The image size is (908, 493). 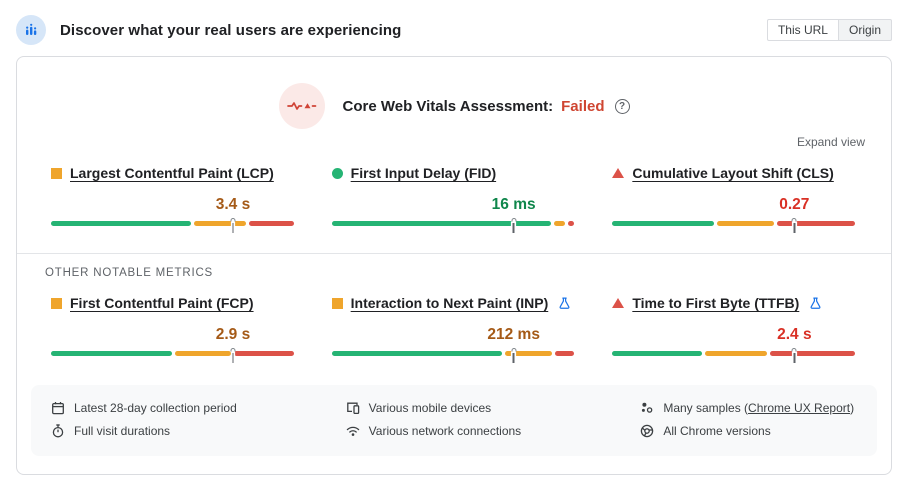 What do you see at coordinates (454, 142) in the screenshot?
I see `expand-view-row: Expand view` at bounding box center [454, 142].